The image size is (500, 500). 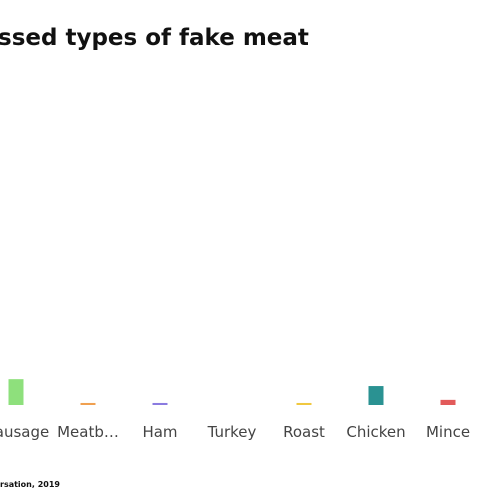 What do you see at coordinates (448, 432) in the screenshot?
I see `x-tick-label: Mince` at bounding box center [448, 432].